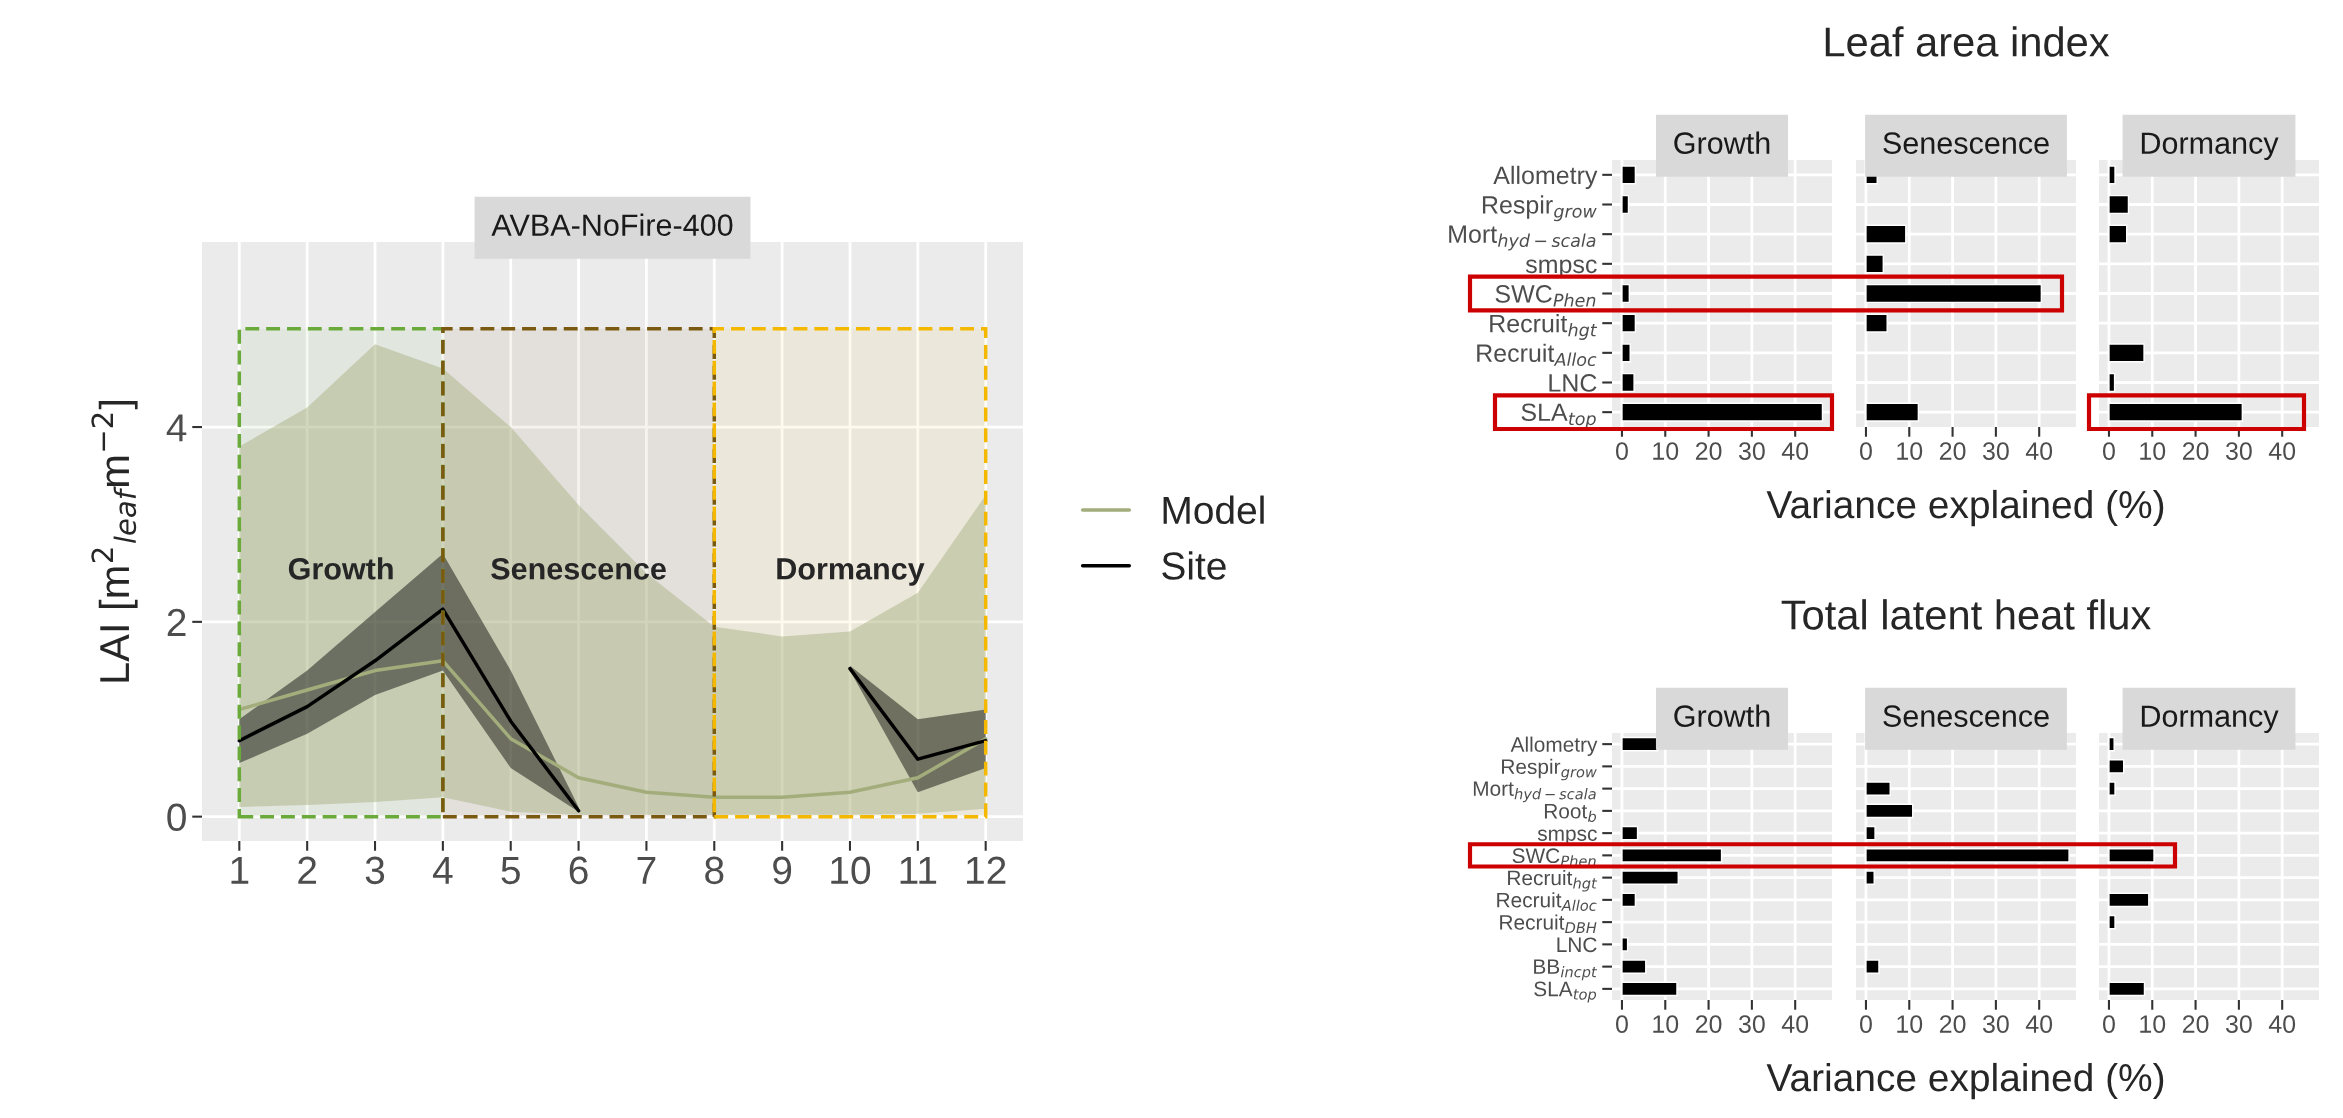 The width and height of the screenshot is (2343, 1118). Describe the element at coordinates (578, 870) in the screenshot. I see `x-tick-label: 6` at that location.